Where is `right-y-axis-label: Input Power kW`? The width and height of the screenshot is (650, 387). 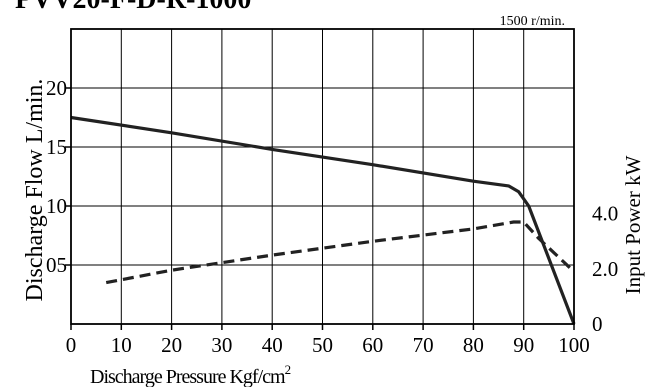
right-y-axis-label: Input Power kW is located at coordinates (633, 224).